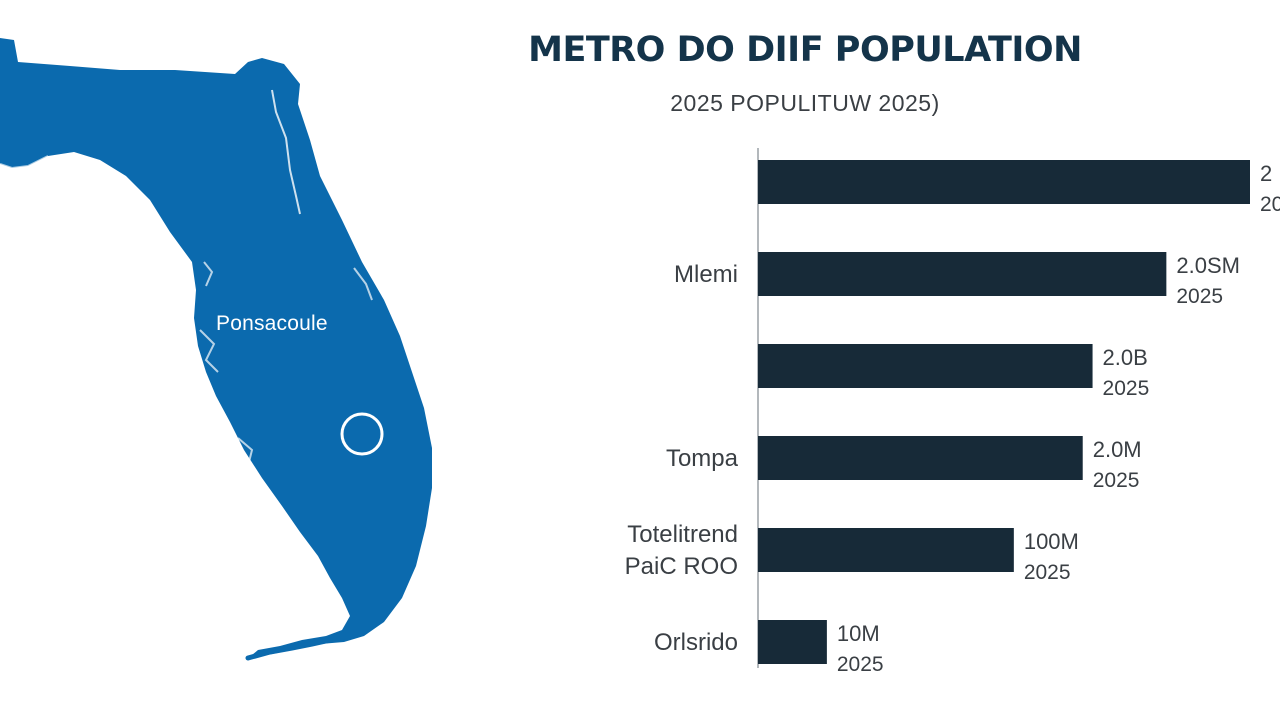 This screenshot has height=720, width=1280. Describe the element at coordinates (363, 284) in the screenshot. I see `cape-canaveral-inlet` at that location.